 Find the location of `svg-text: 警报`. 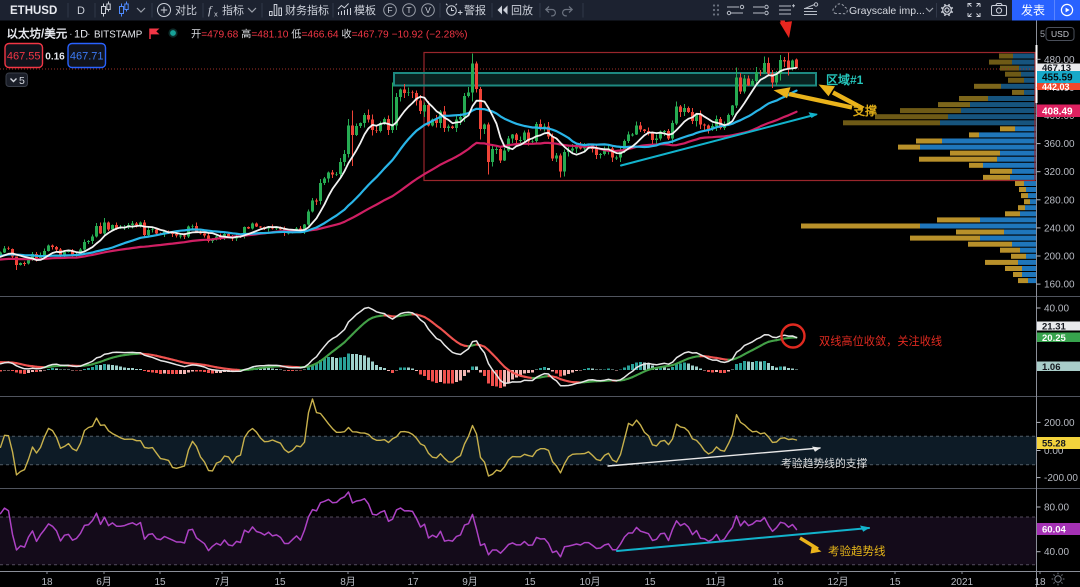

svg-text: 警报 is located at coordinates (475, 10).